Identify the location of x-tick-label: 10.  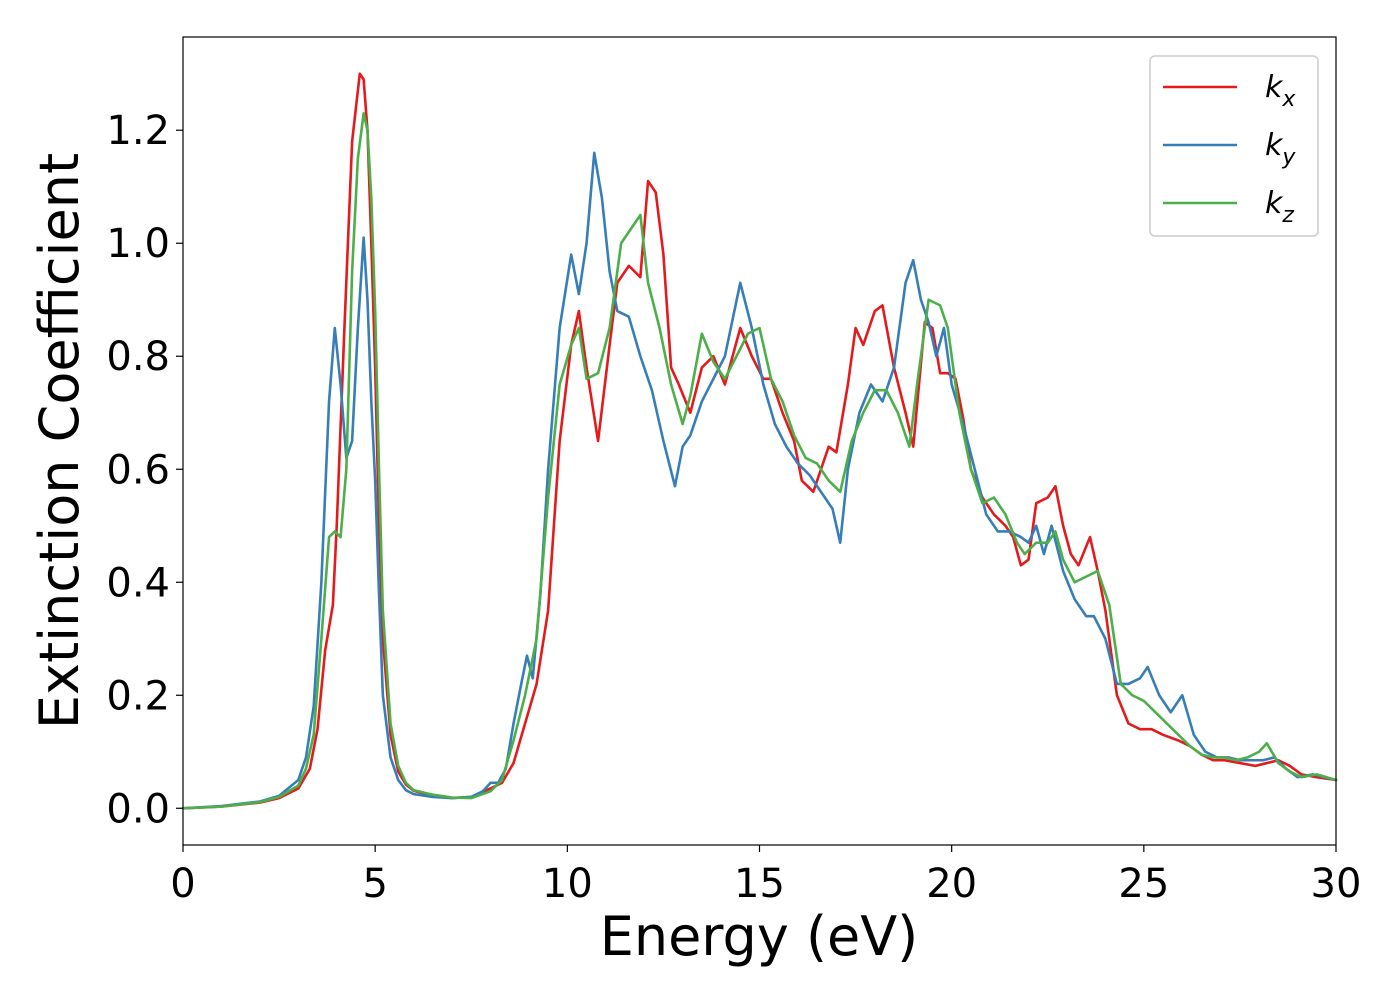
(567, 884).